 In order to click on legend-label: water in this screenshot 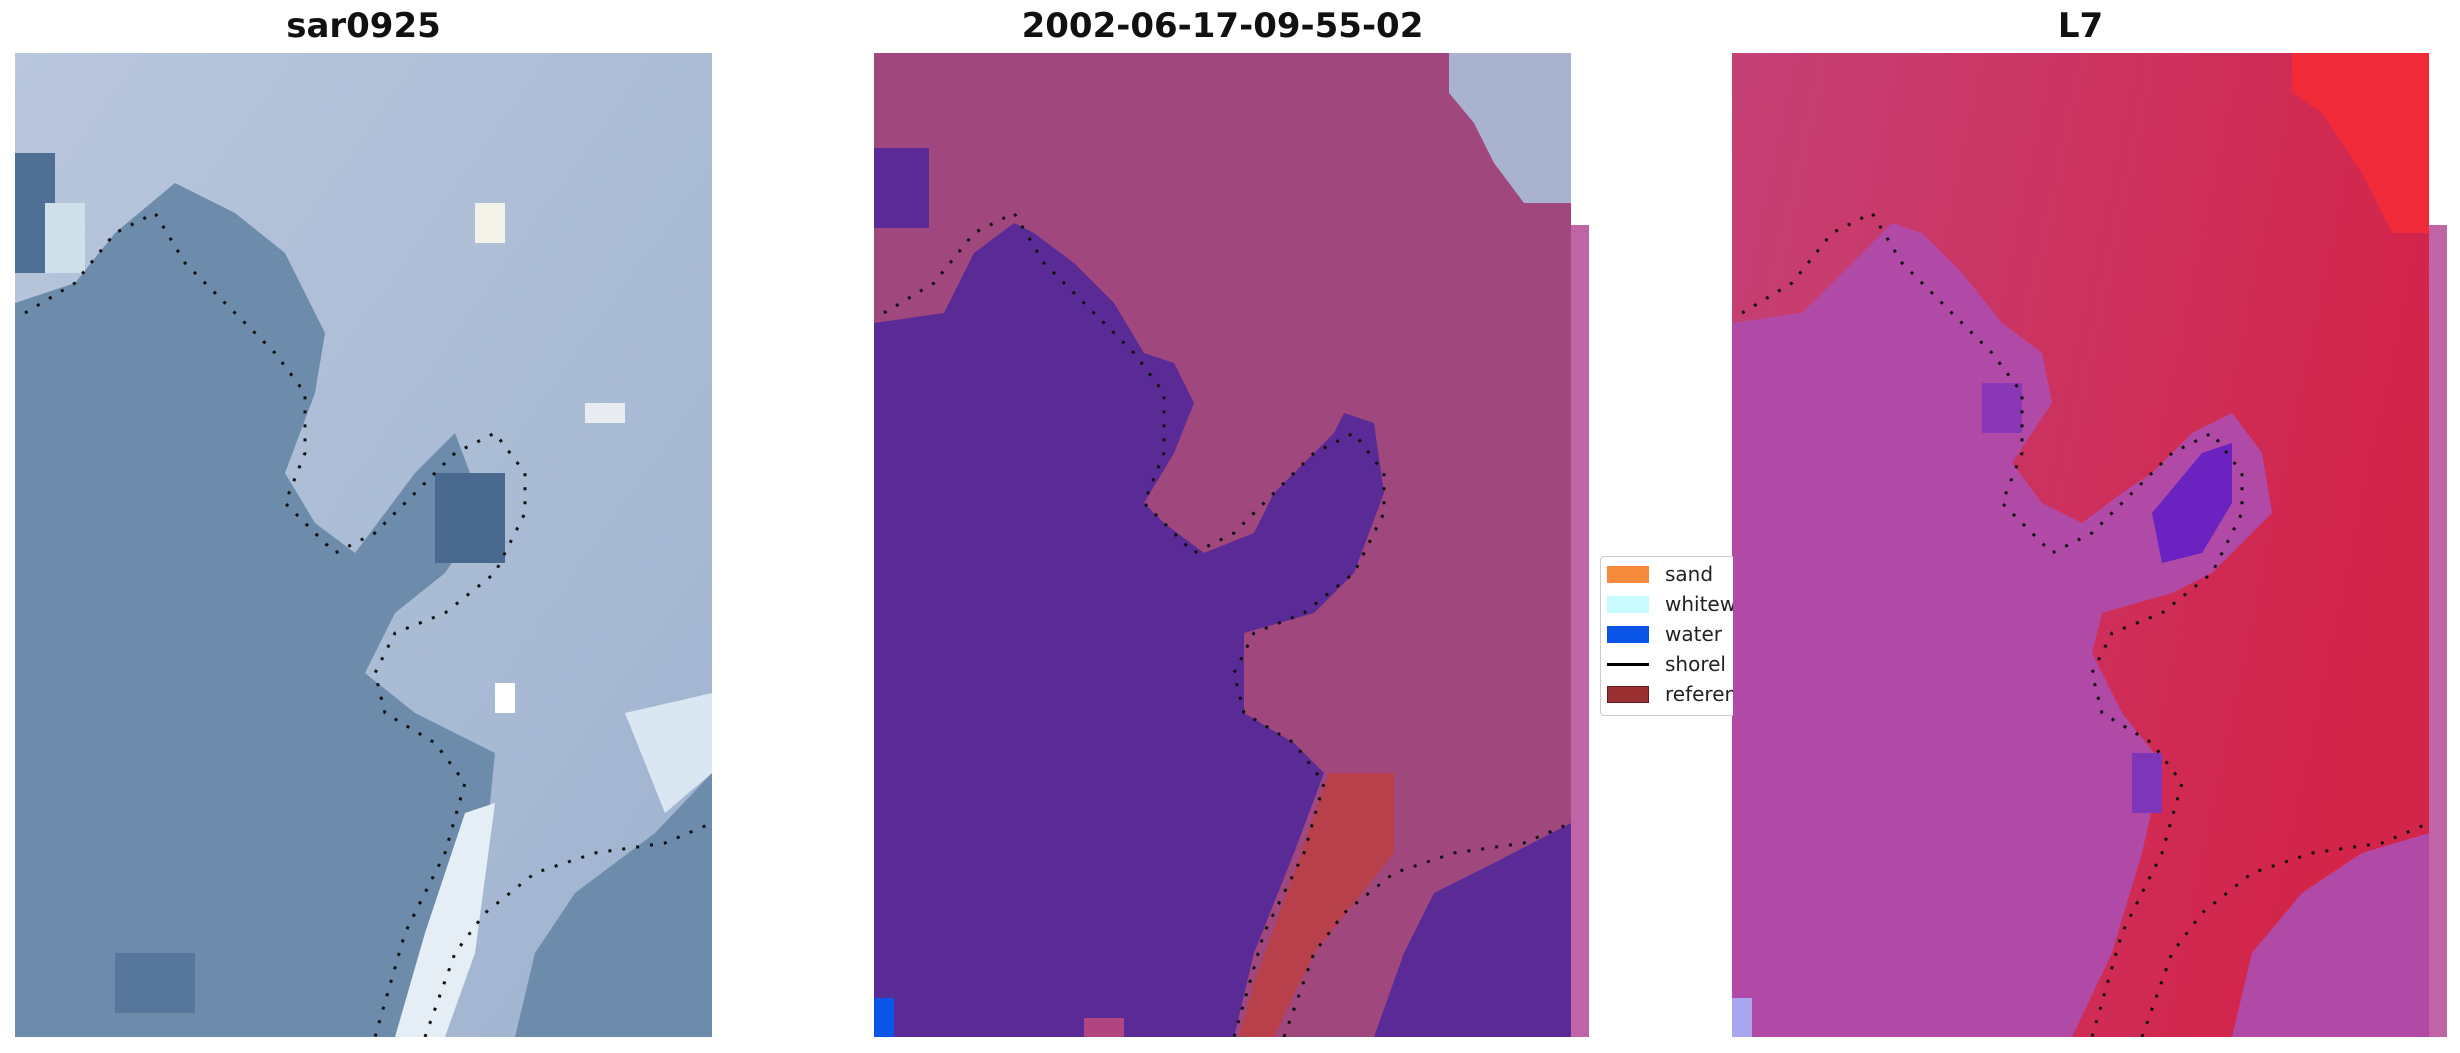, I will do `click(1693, 634)`.